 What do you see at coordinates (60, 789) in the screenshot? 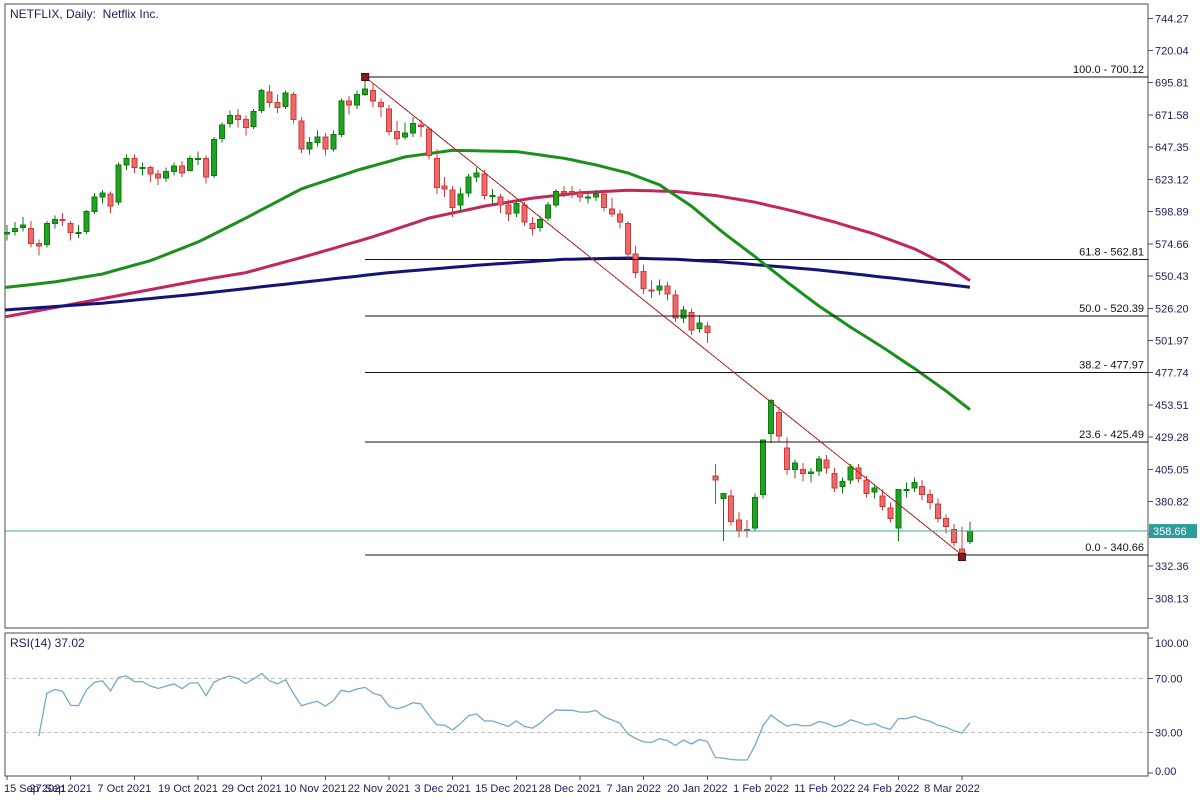
I see `date-axis-label: 27 Sep 2021` at bounding box center [60, 789].